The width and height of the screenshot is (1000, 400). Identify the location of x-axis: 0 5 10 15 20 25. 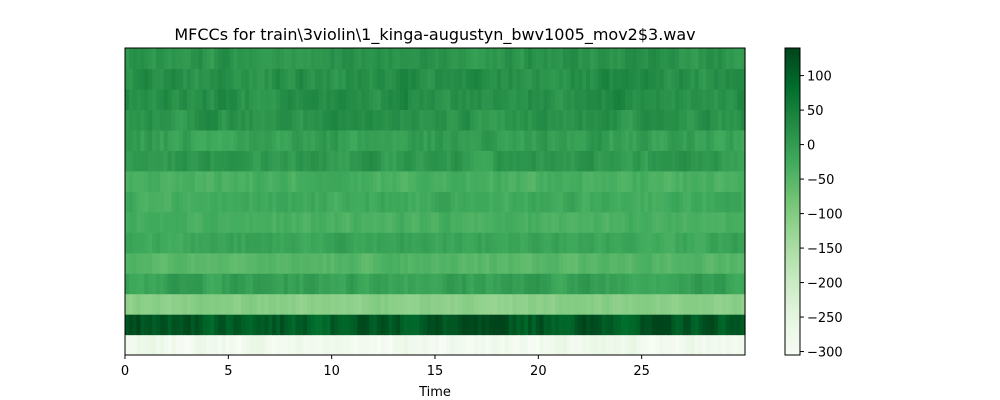
(385, 367).